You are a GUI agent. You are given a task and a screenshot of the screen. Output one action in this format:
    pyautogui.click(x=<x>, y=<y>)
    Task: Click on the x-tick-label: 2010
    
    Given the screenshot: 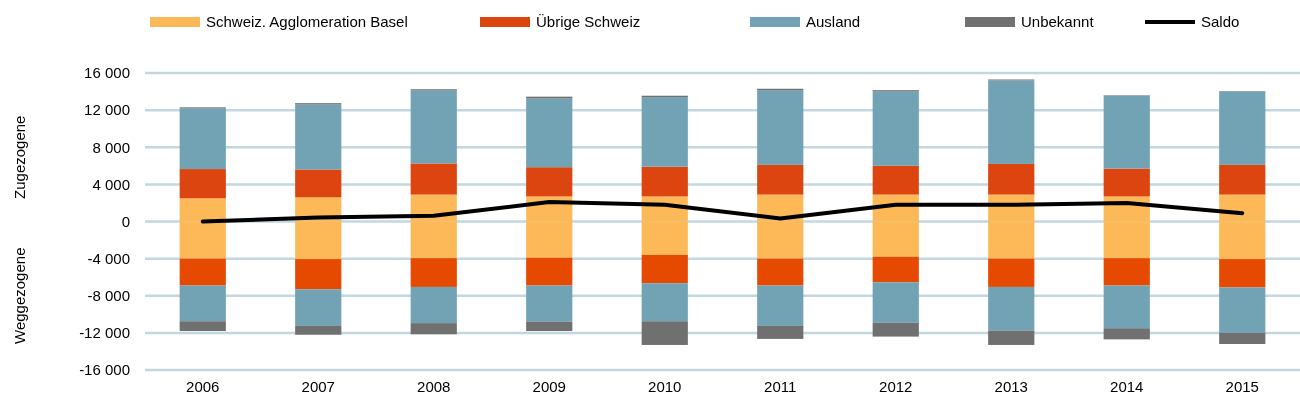 What is the action you would take?
    pyautogui.click(x=665, y=386)
    